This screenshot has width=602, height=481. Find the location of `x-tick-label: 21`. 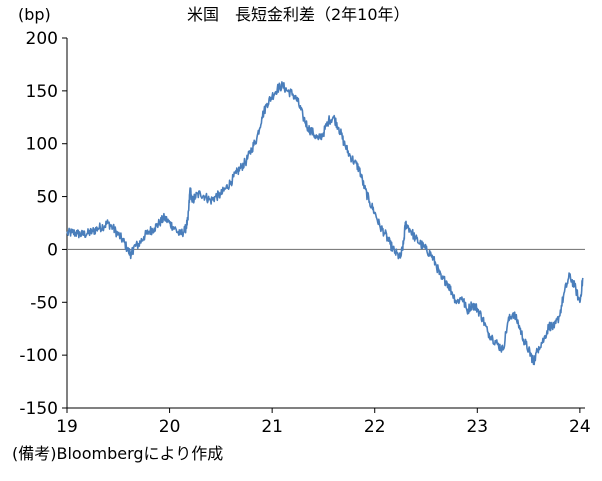

x-tick-label: 21 is located at coordinates (272, 427).